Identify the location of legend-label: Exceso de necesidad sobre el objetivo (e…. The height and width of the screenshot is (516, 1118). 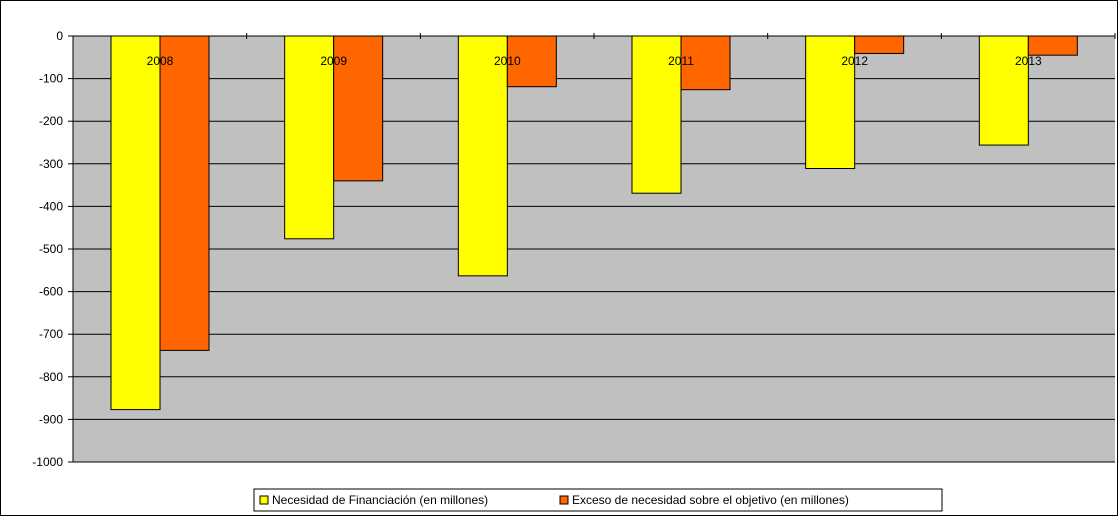
(710, 500).